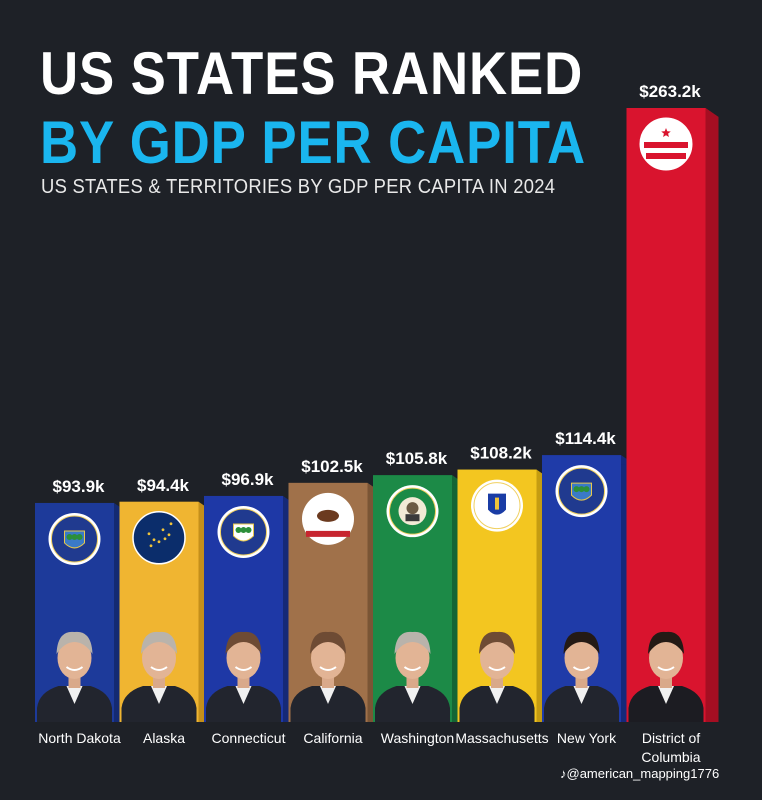 The width and height of the screenshot is (762, 800). I want to click on watermark-tiktok: ♪@american_mapping1776, so click(639, 773).